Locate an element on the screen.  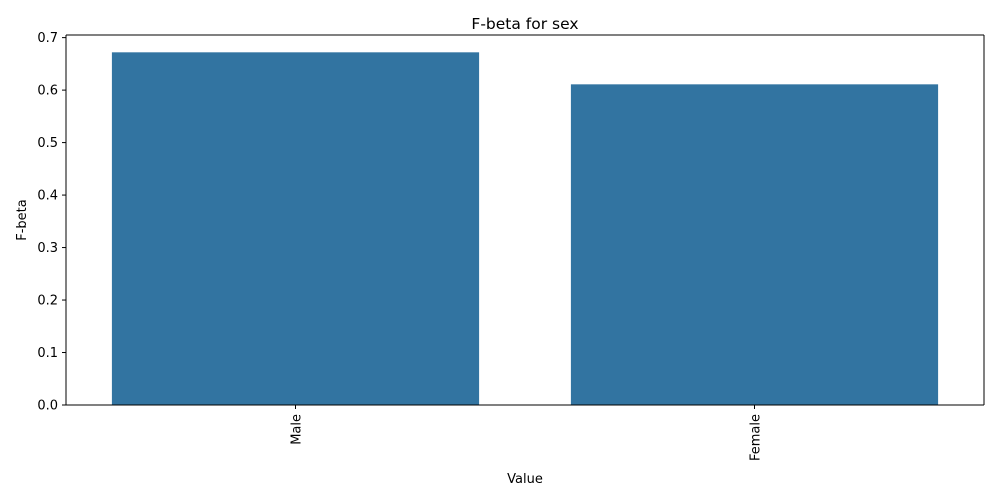
y-tick-label: 0.6 is located at coordinates (47, 91).